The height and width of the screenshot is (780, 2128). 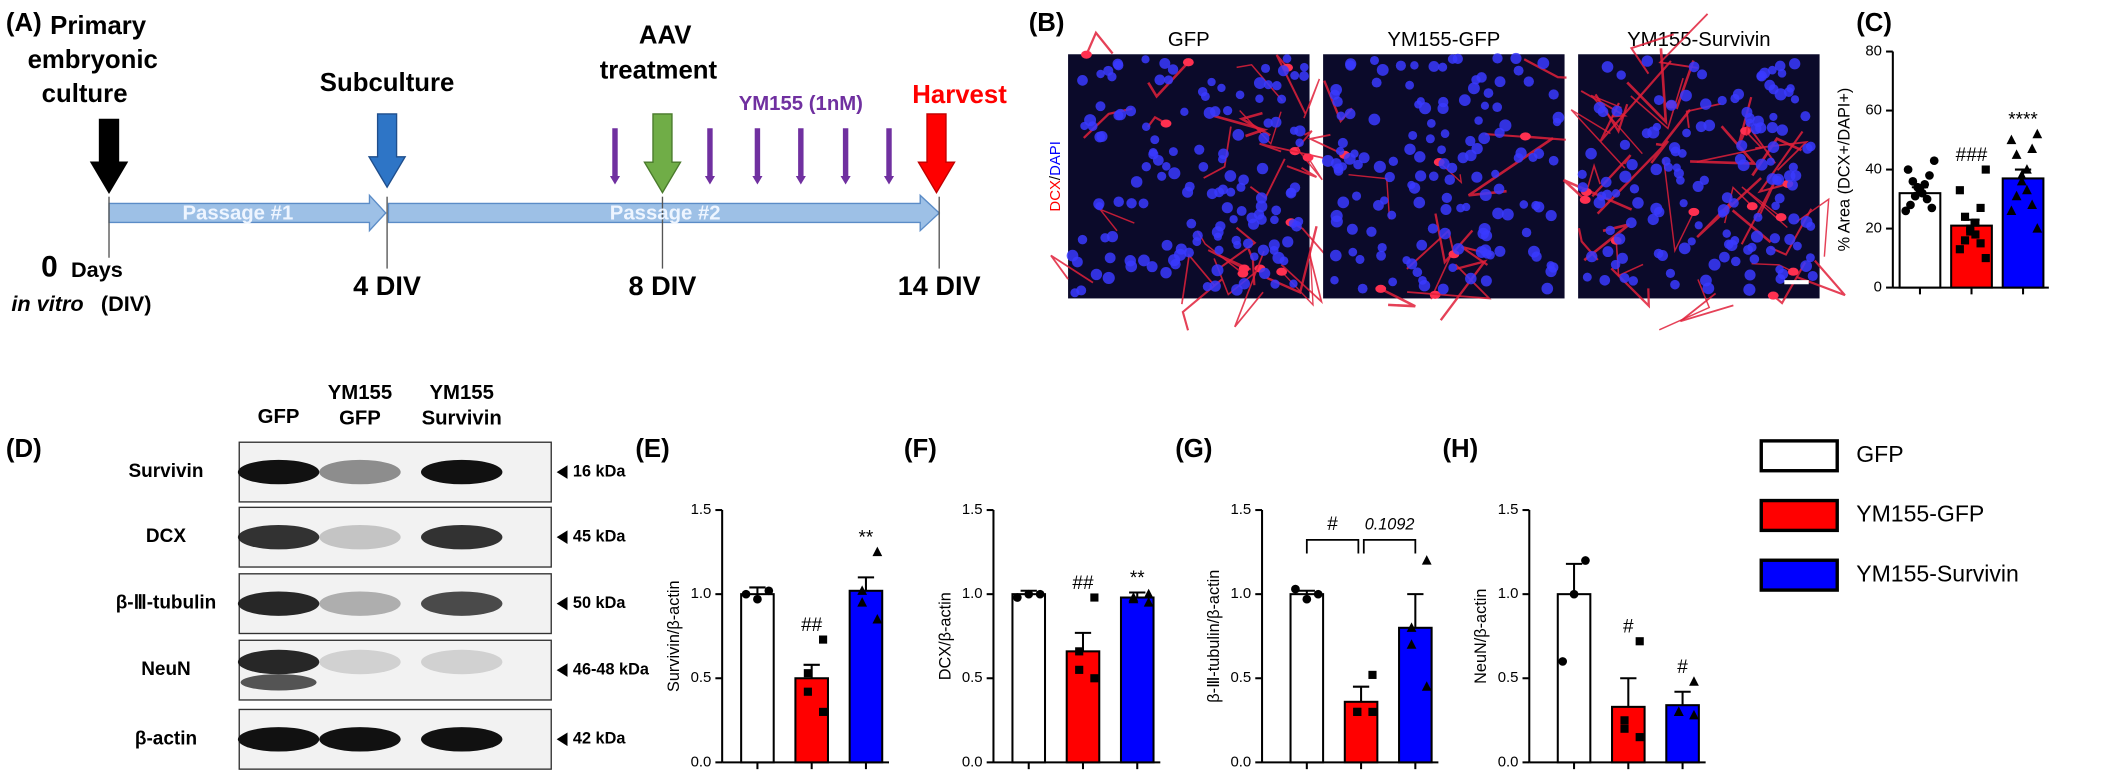 I want to click on blot-row-label: DCX, so click(x=166, y=536).